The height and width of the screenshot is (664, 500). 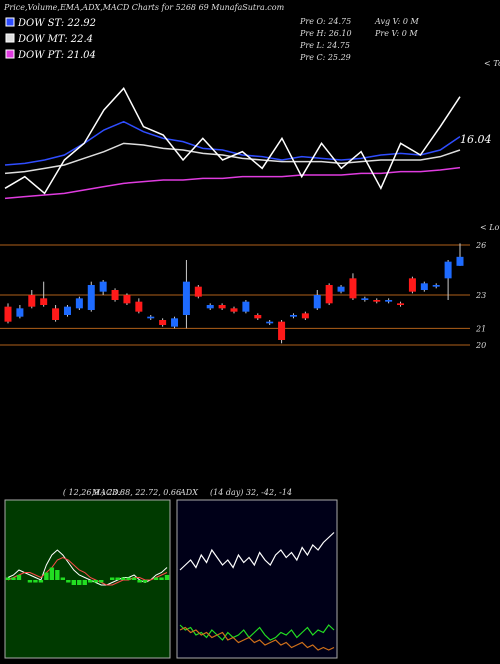 What do you see at coordinates (324, 45) in the screenshot?
I see `stat: Pre L: 24.75` at bounding box center [324, 45].